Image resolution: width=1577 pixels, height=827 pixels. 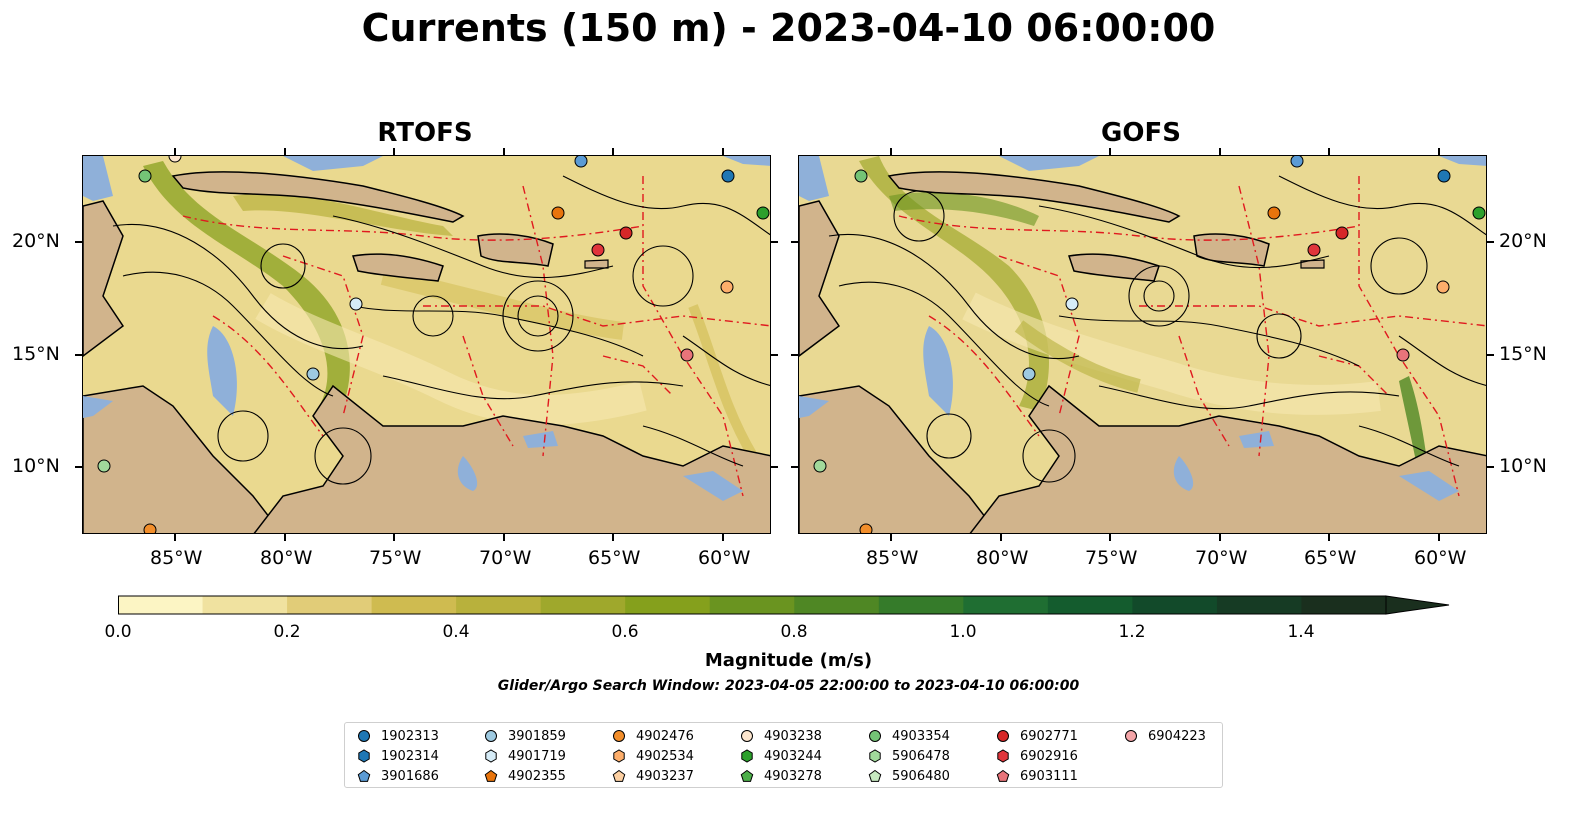 I want to click on magnitude-colorbar, so click(x=784, y=605).